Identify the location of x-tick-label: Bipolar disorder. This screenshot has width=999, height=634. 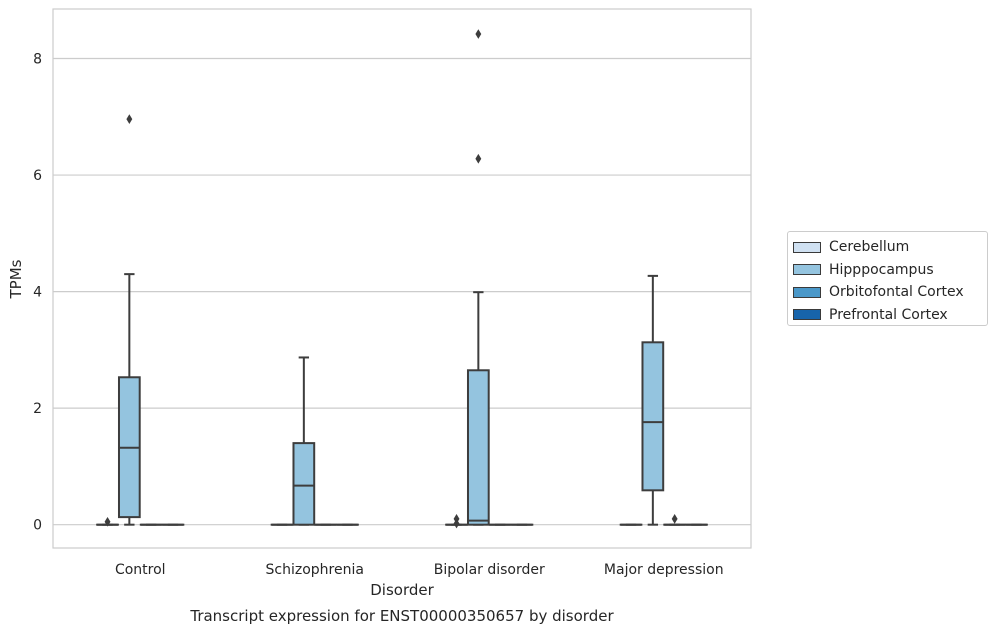
(489, 570).